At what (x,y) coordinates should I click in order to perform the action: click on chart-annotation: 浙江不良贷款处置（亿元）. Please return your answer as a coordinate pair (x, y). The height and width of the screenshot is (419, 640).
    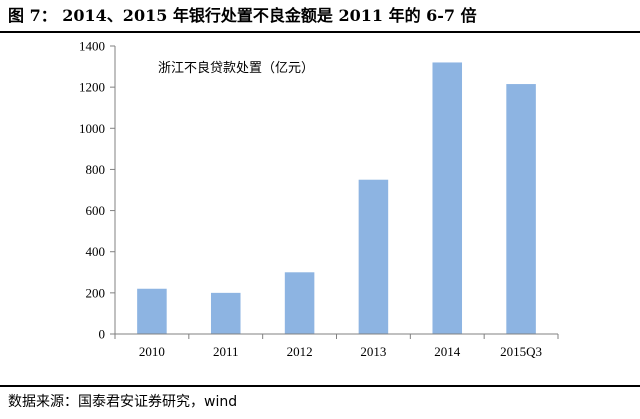
    Looking at the image, I should click on (236, 68).